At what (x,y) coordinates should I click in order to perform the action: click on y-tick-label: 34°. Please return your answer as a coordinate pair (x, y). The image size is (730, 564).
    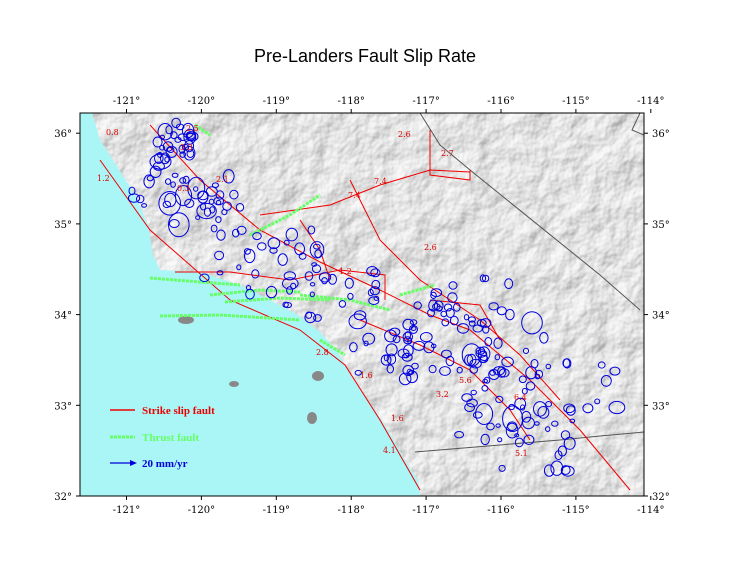
    Looking at the image, I should click on (661, 316).